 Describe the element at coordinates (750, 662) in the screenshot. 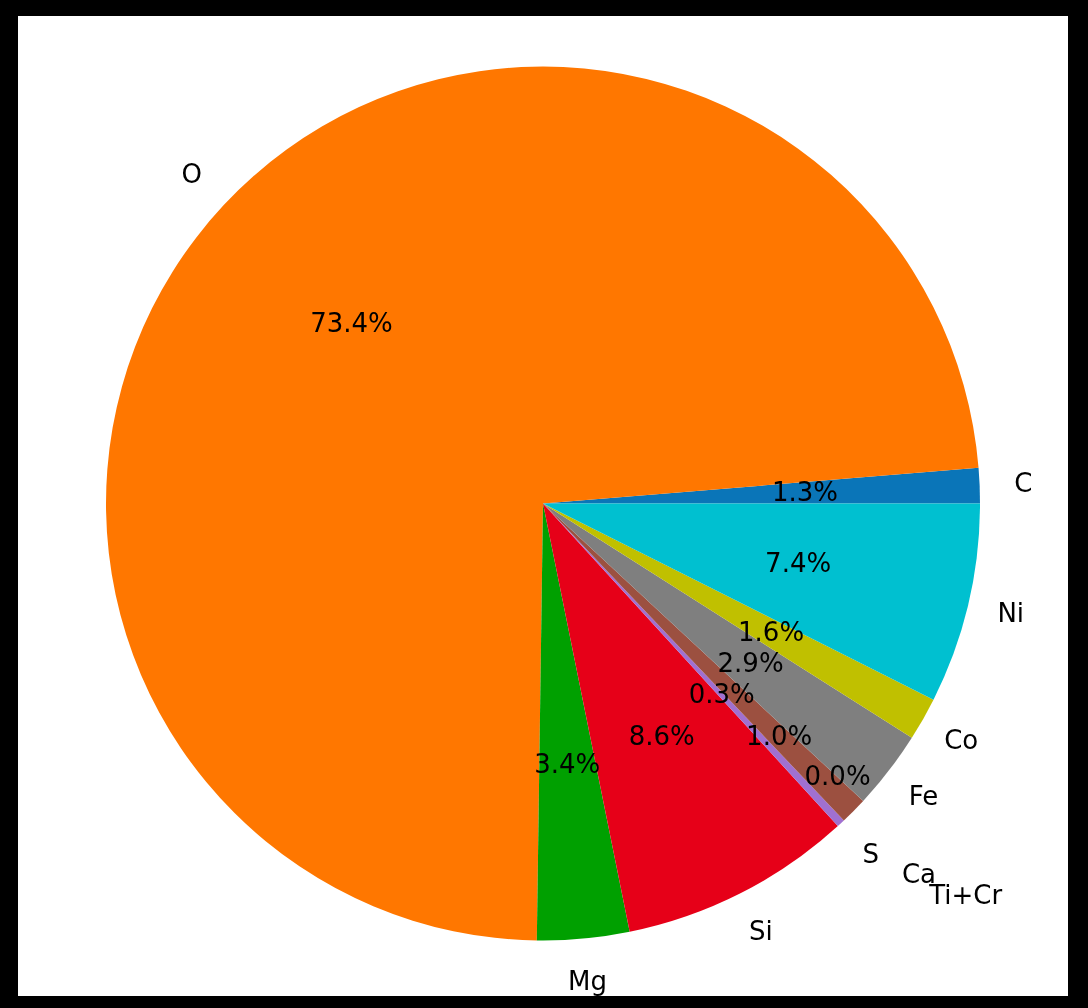

I see `data-label: 2.9%` at that location.